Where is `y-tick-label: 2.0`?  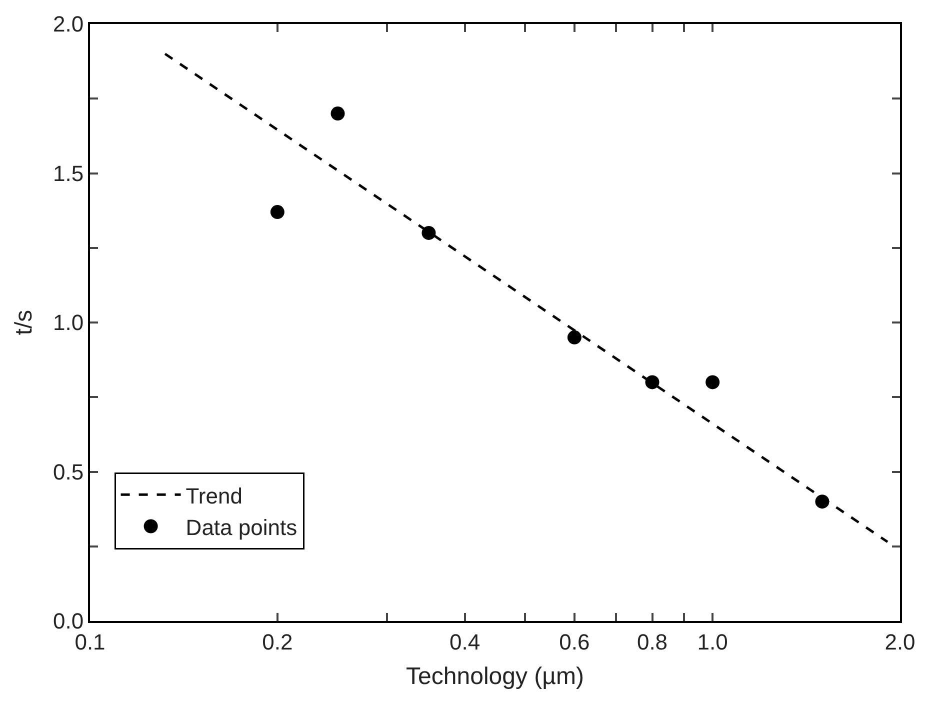 y-tick-label: 2.0 is located at coordinates (68, 24).